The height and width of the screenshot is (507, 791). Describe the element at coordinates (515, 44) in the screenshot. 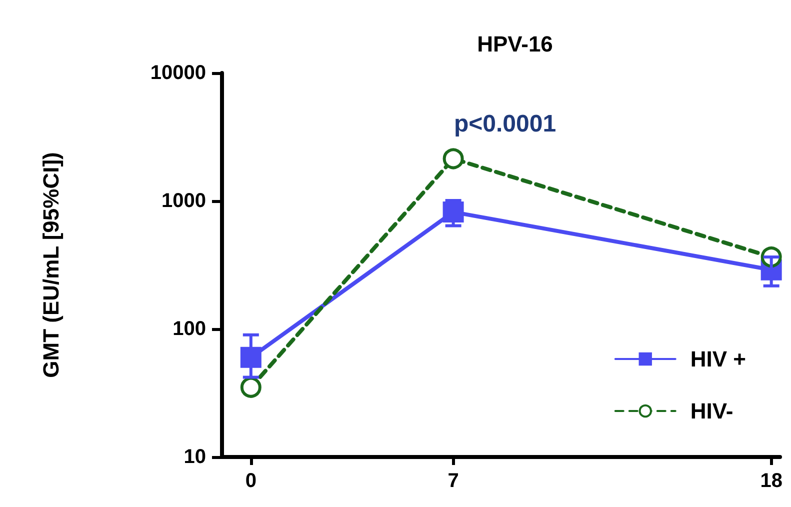

I see `chart-title: HPV-16` at that location.